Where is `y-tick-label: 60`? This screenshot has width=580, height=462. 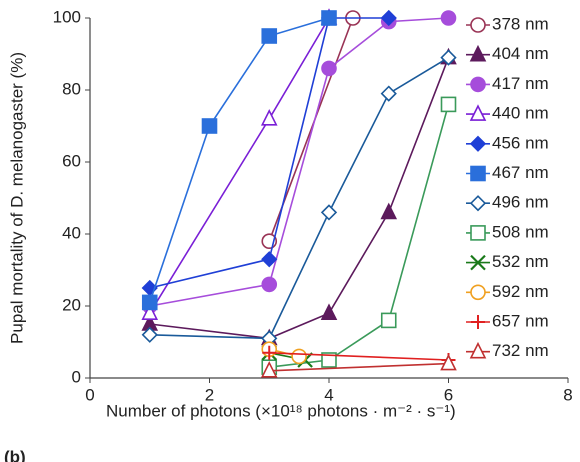
y-tick-label: 60 is located at coordinates (71, 160).